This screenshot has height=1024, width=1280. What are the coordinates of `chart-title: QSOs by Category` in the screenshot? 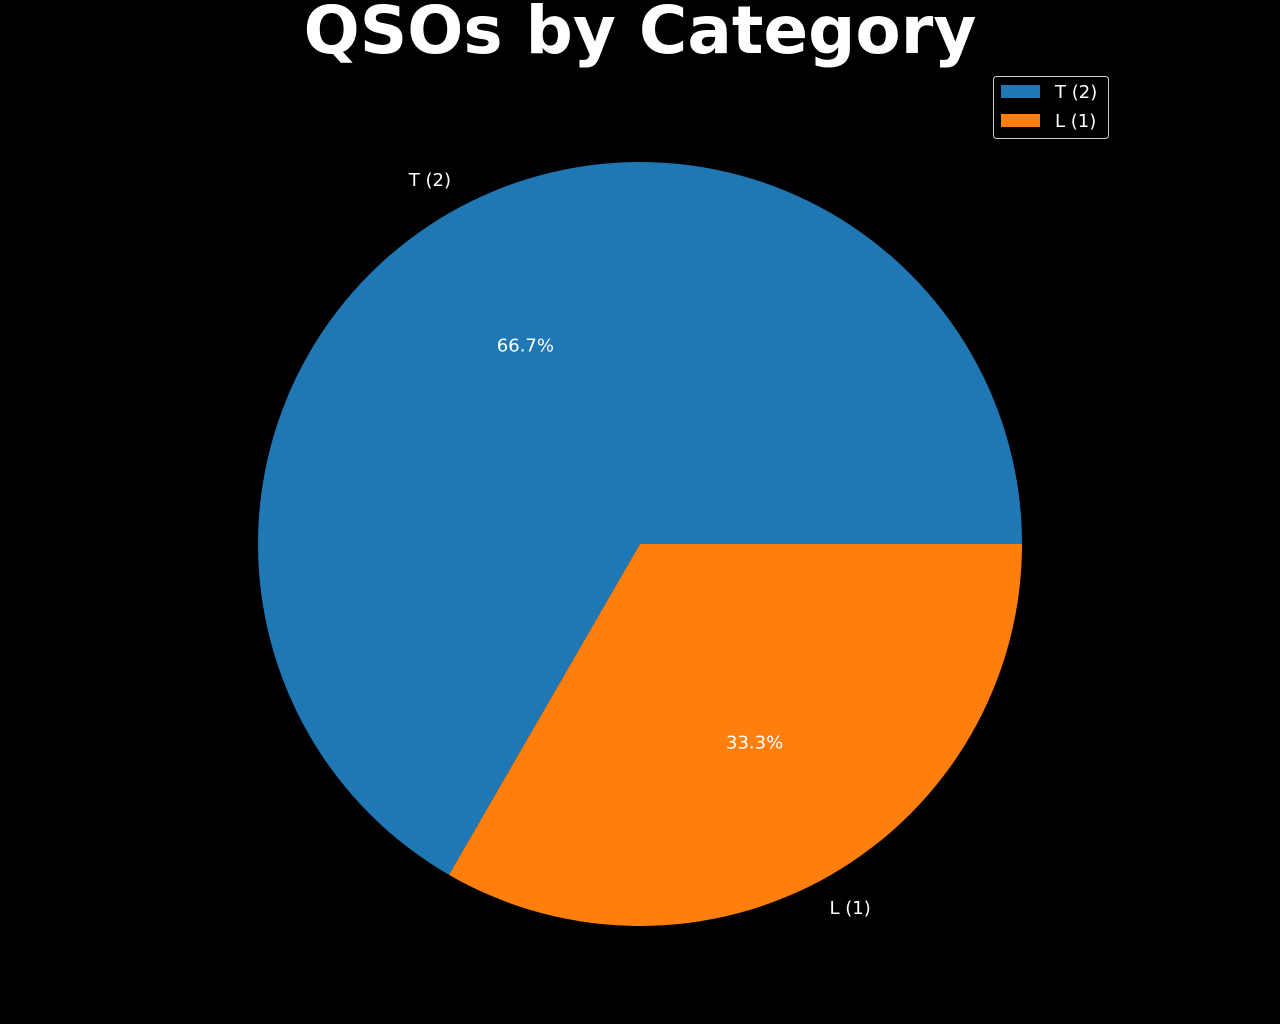 It's located at (640, 34).